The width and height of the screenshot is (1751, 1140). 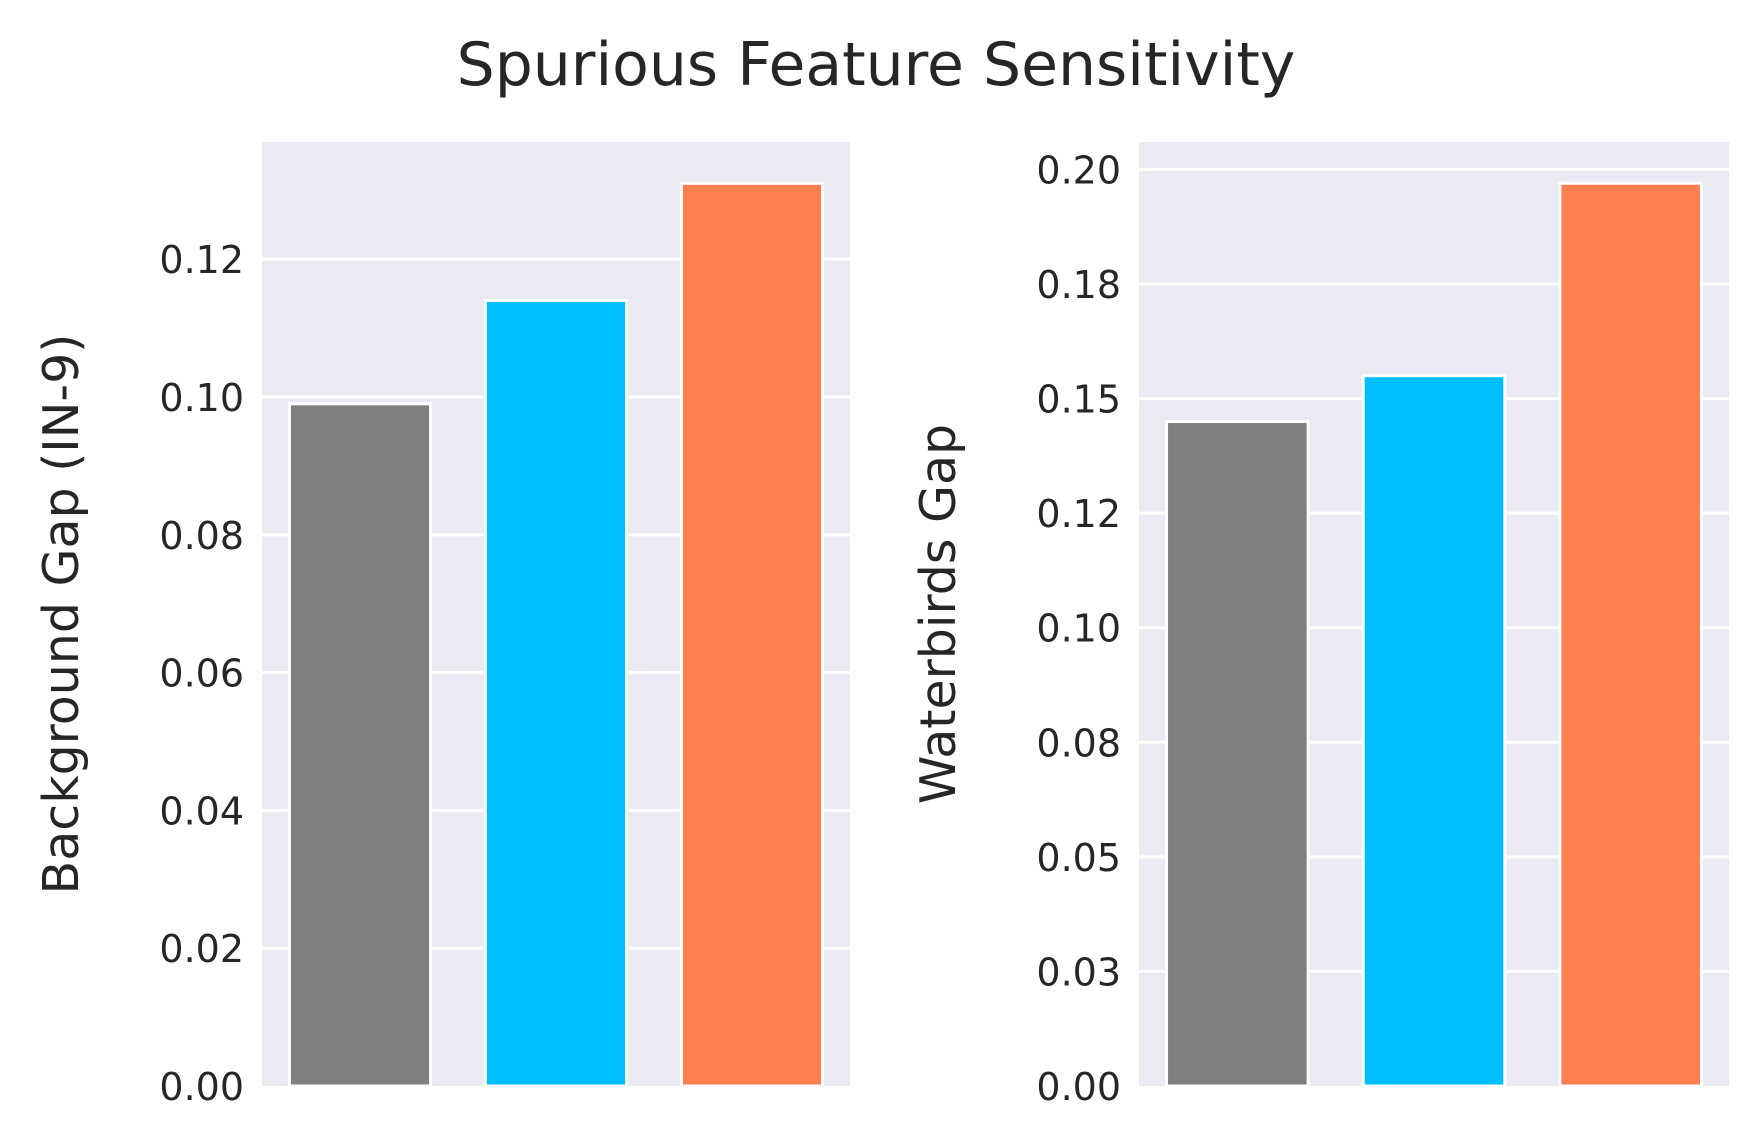 I want to click on y-ticks-left: 0.00 0.02 0.04 0.06 0.08 0.10 0.12, so click(x=201, y=673).